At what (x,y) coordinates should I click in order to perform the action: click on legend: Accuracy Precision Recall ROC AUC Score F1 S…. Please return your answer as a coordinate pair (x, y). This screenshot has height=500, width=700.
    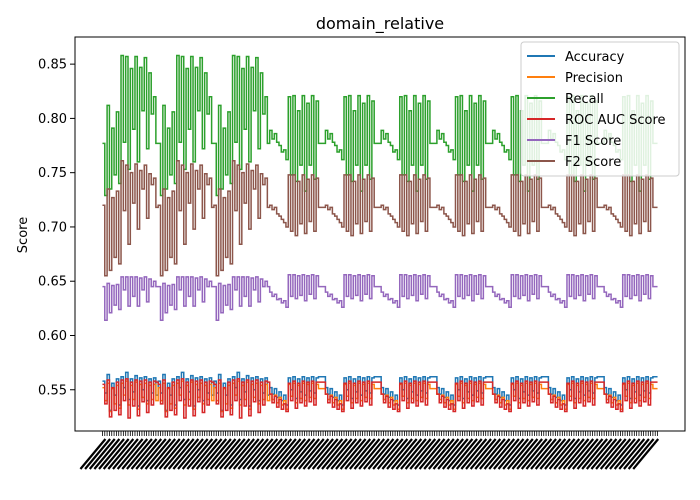
    Looking at the image, I should click on (600, 109).